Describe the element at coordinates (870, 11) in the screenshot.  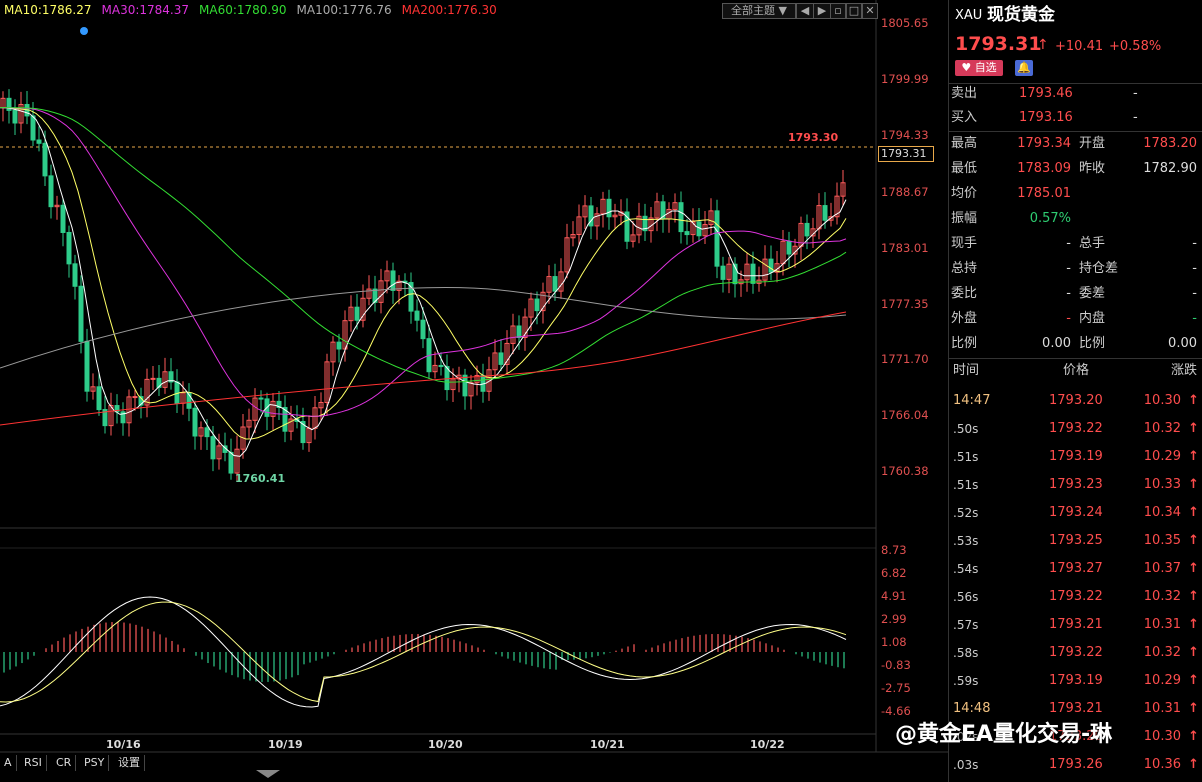
I see `close-icon: ✕` at that location.